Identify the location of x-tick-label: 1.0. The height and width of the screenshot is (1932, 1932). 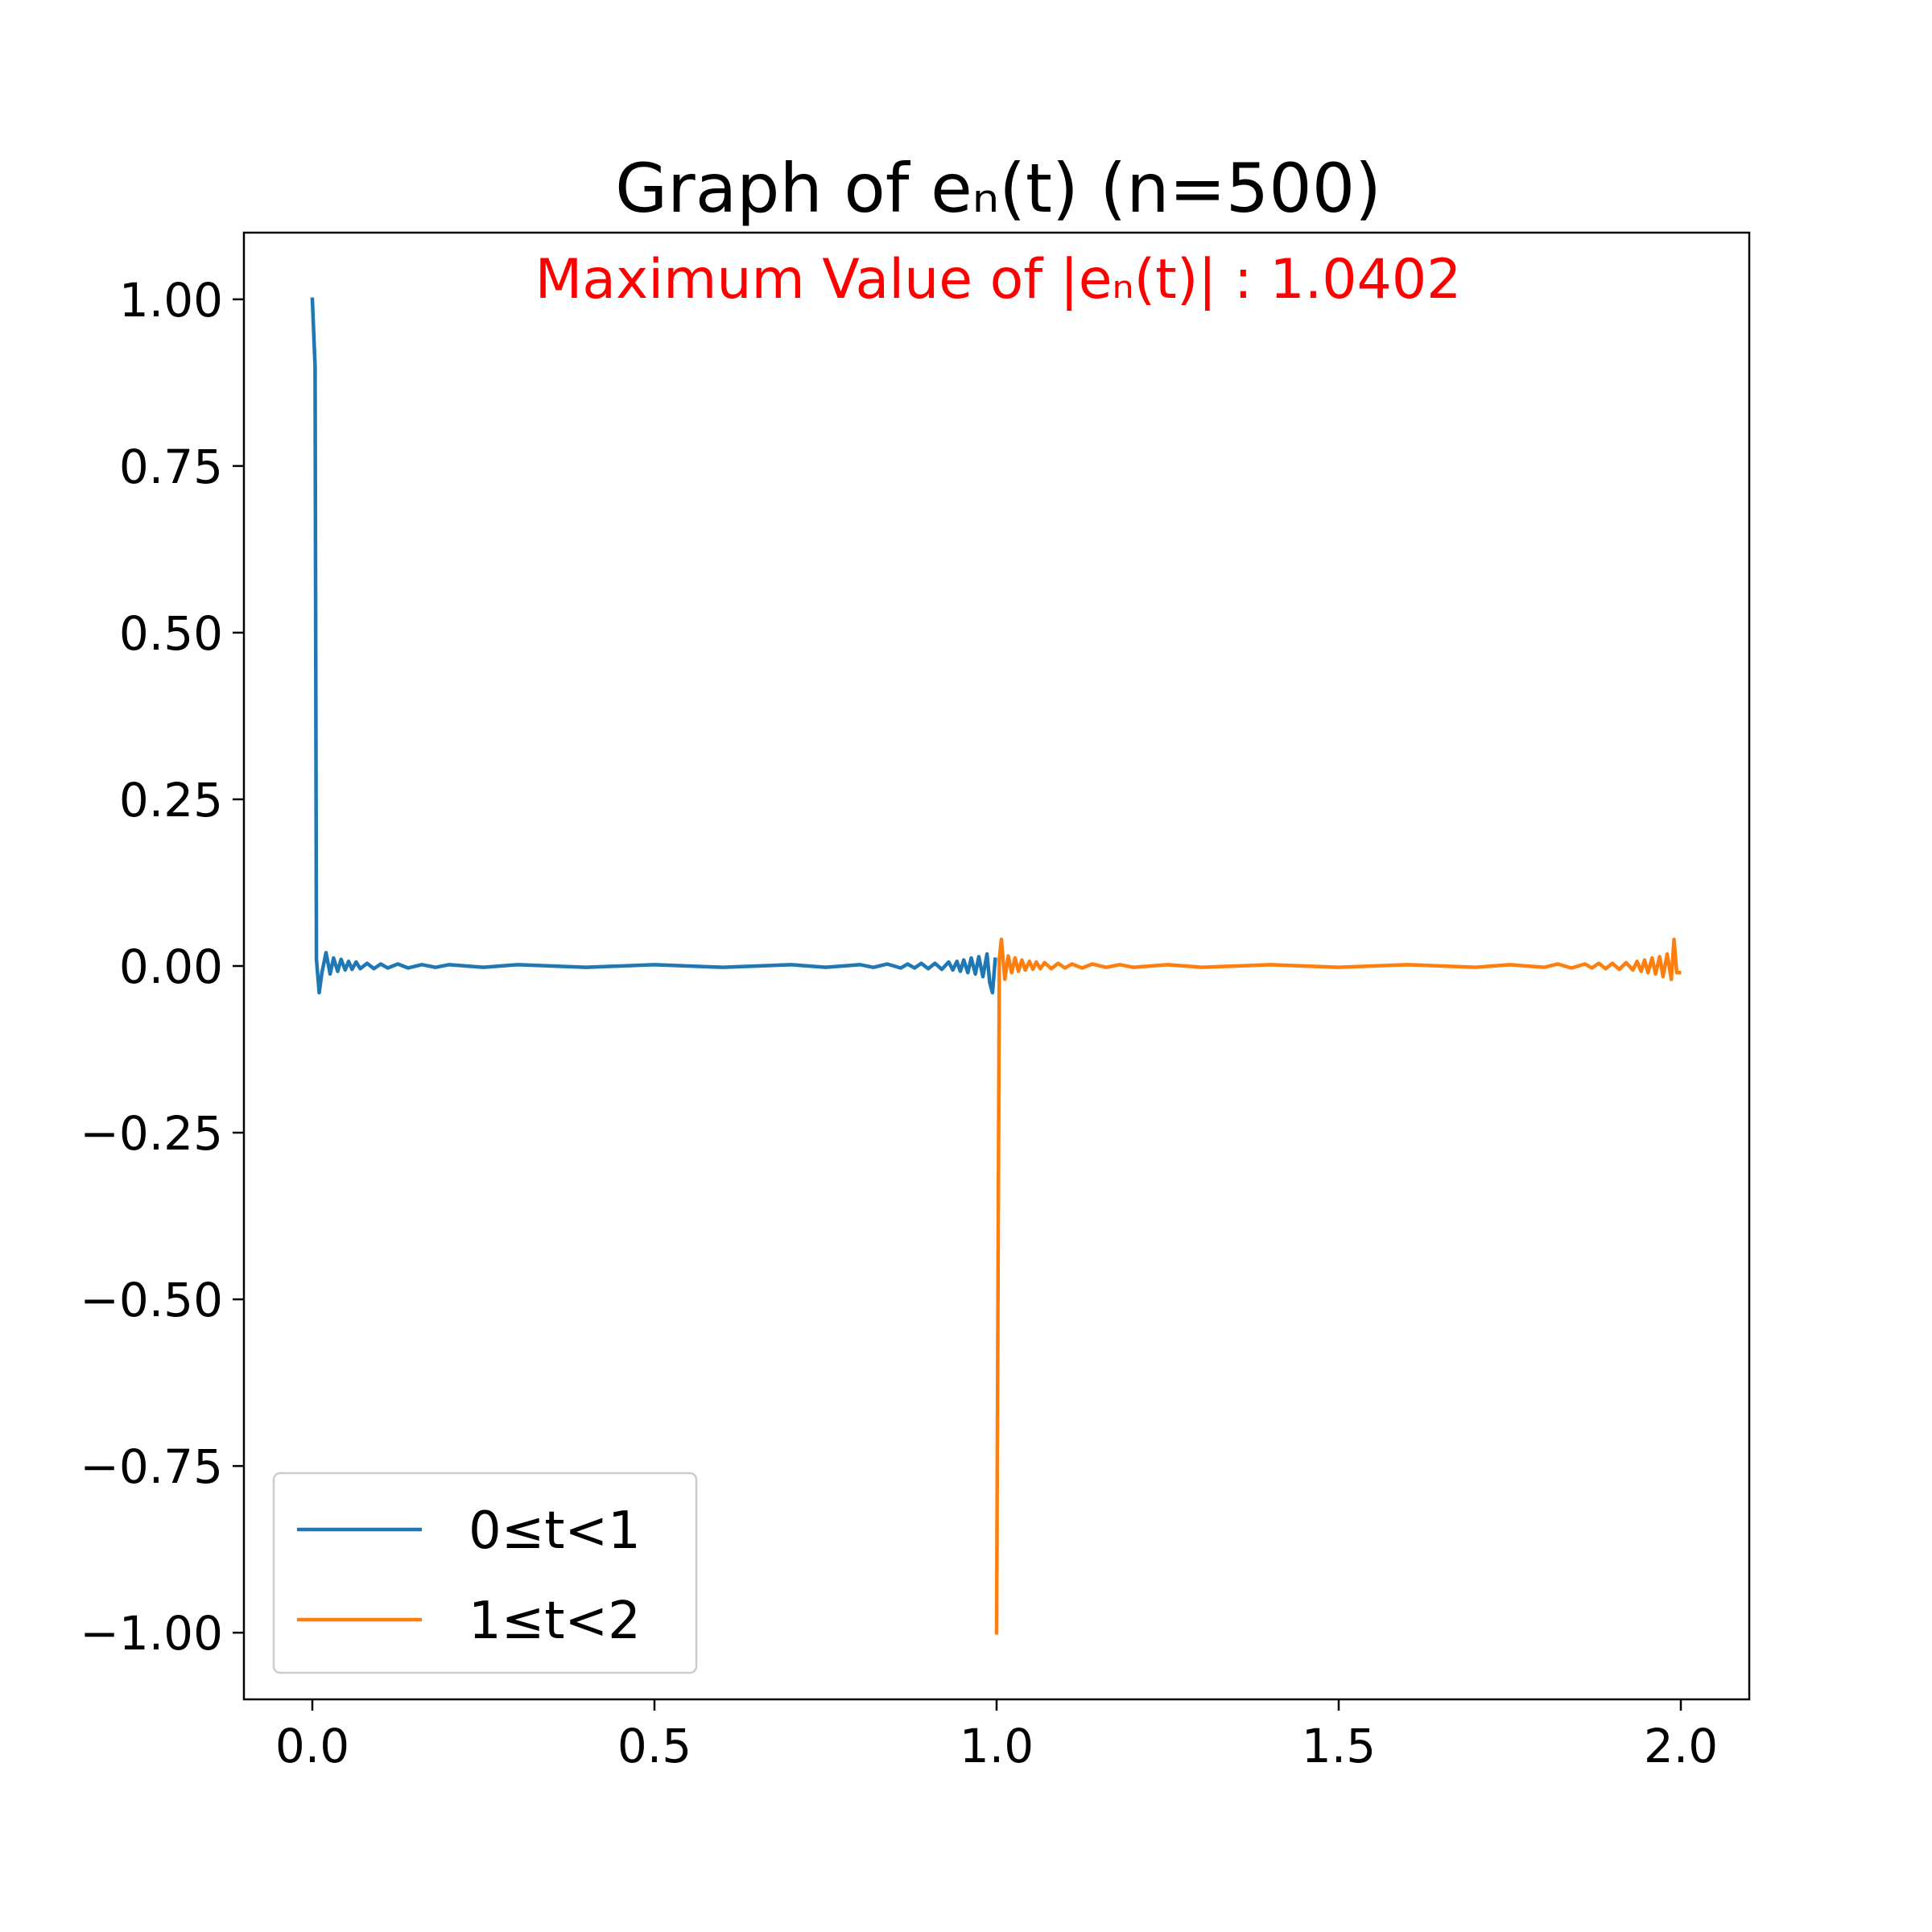
(997, 1746).